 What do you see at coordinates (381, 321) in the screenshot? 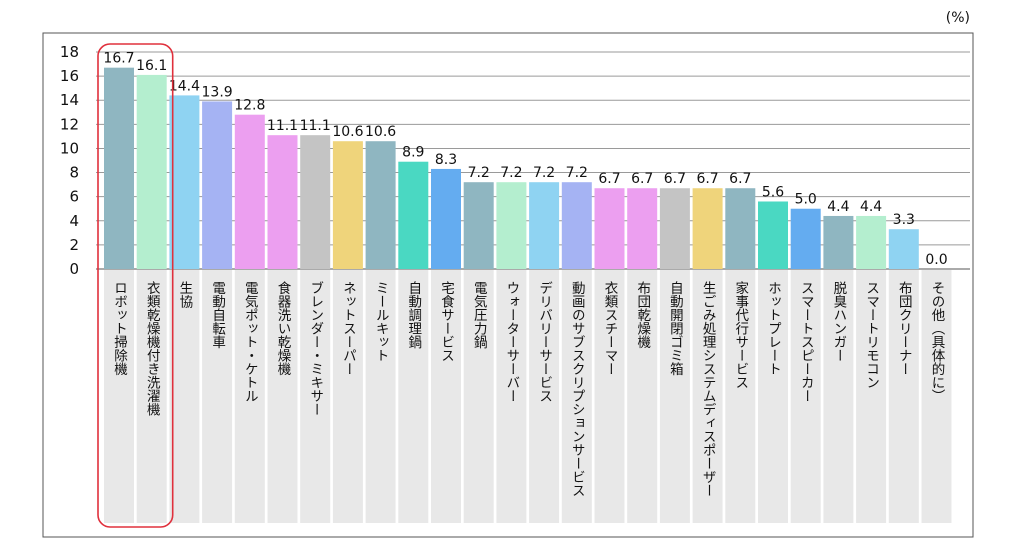
I see `category-label: ミールキット` at bounding box center [381, 321].